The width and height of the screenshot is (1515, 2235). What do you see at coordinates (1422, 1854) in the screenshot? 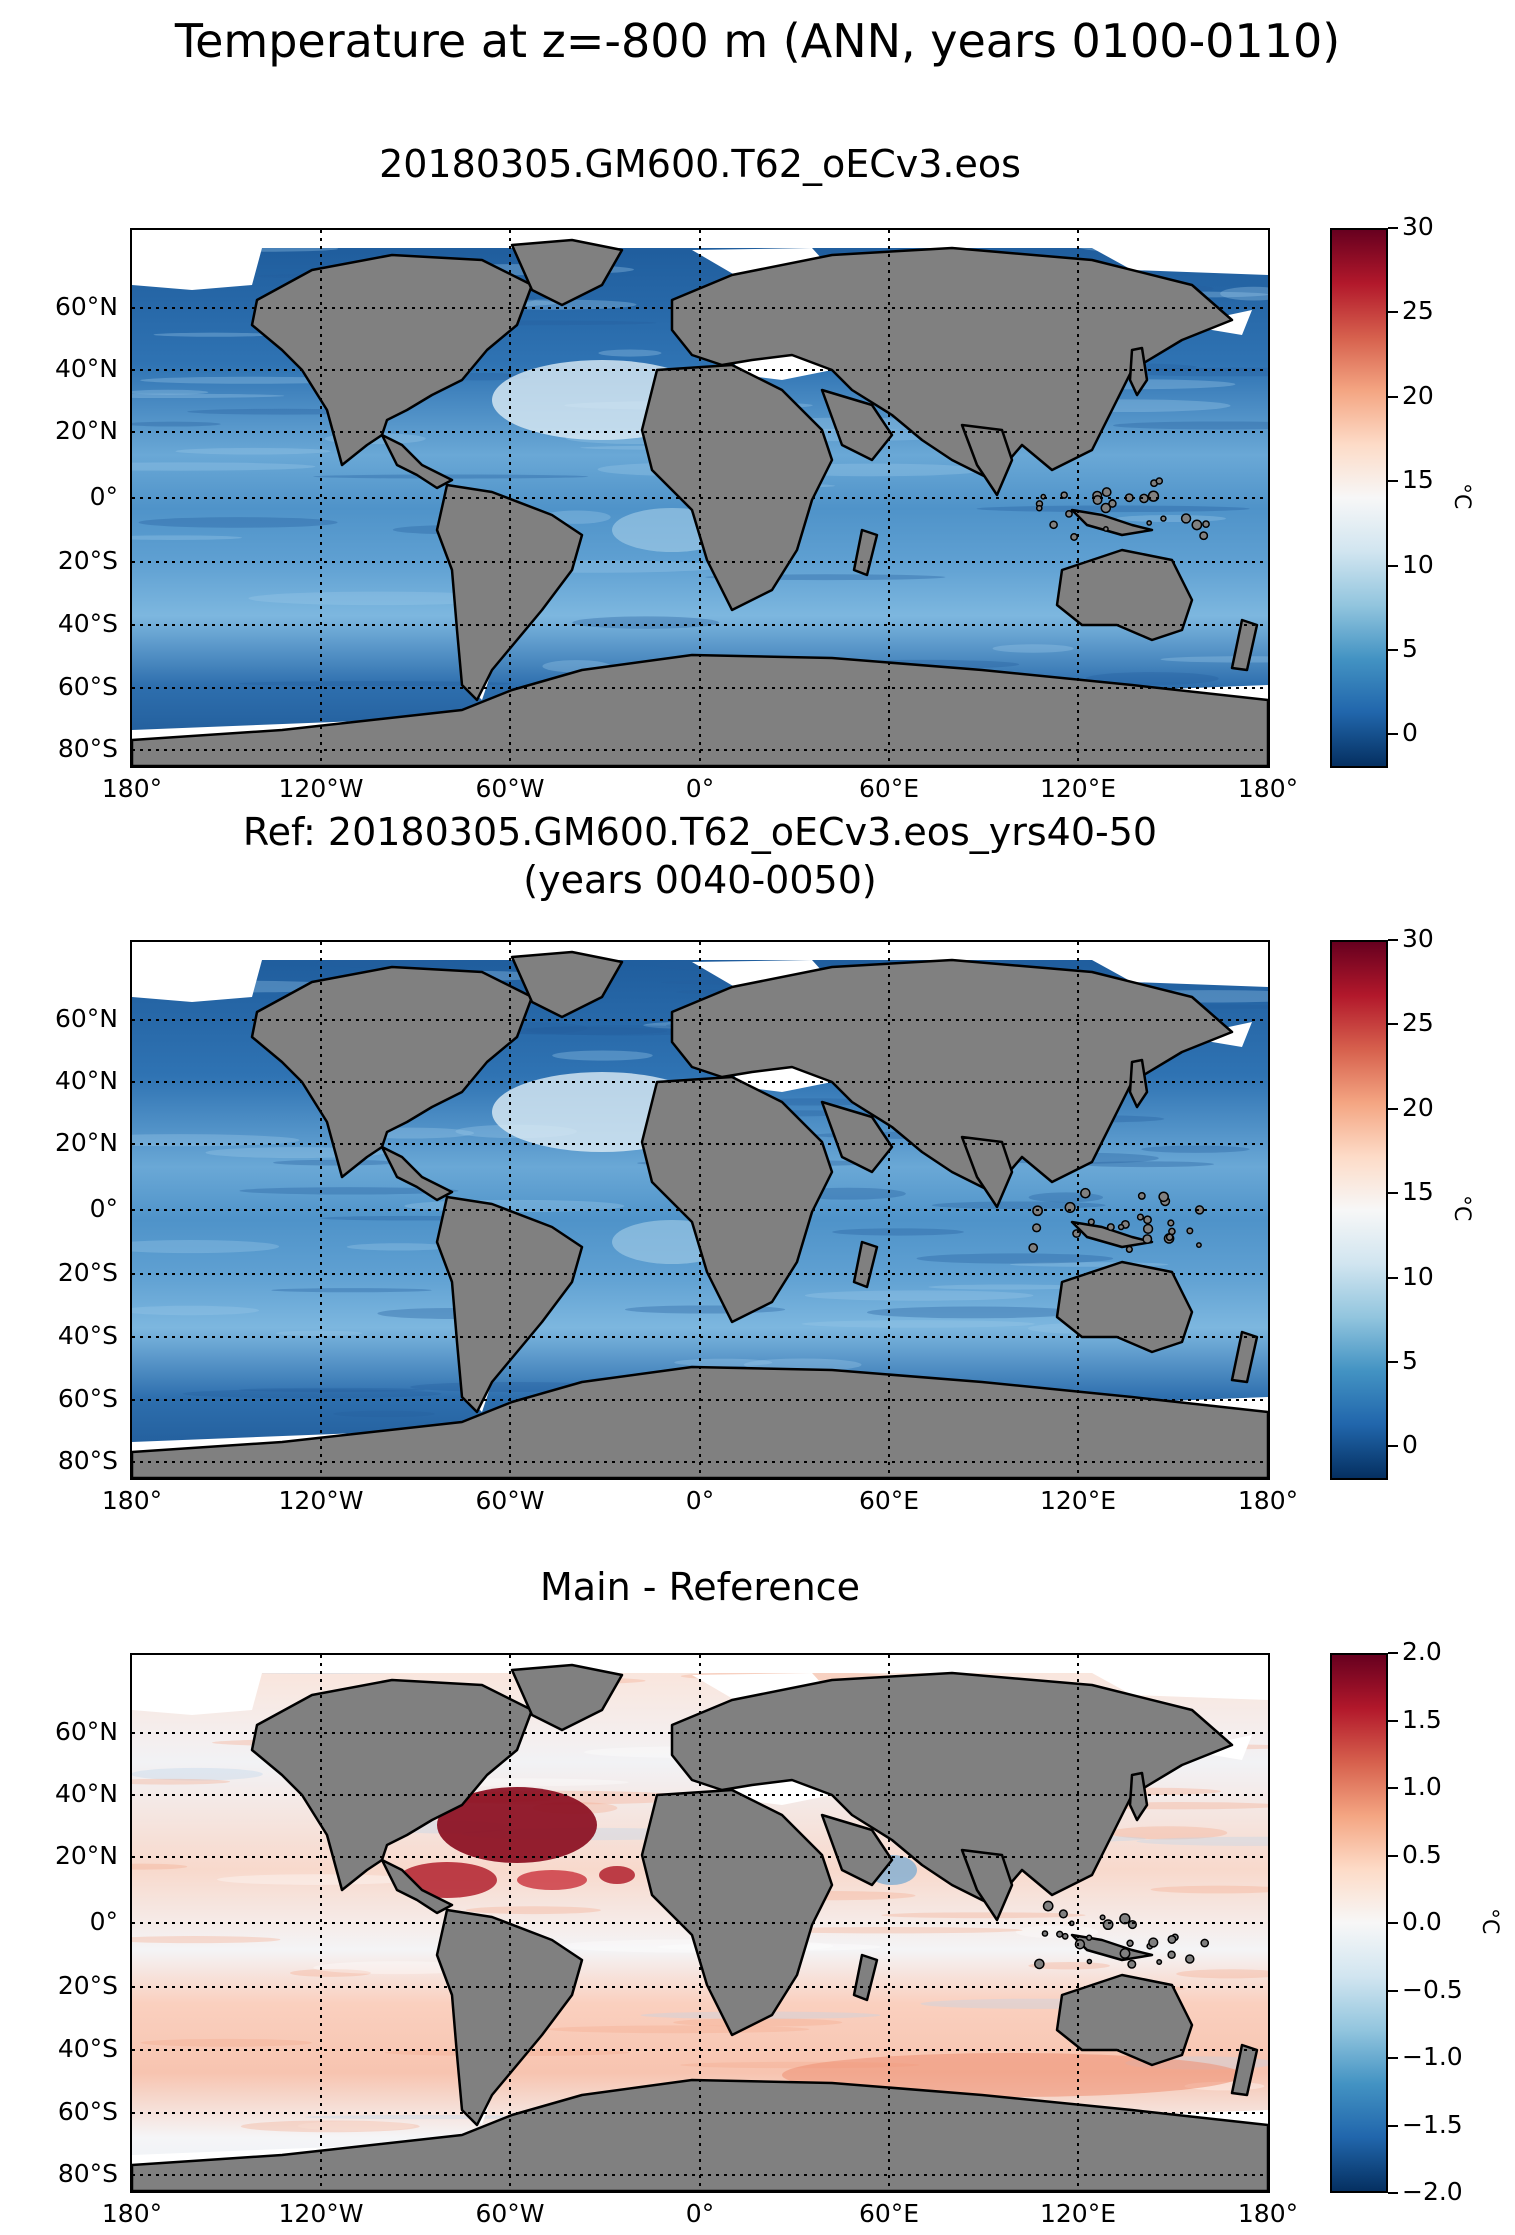
I see `colorbar-tick-label: 0.5` at bounding box center [1422, 1854].